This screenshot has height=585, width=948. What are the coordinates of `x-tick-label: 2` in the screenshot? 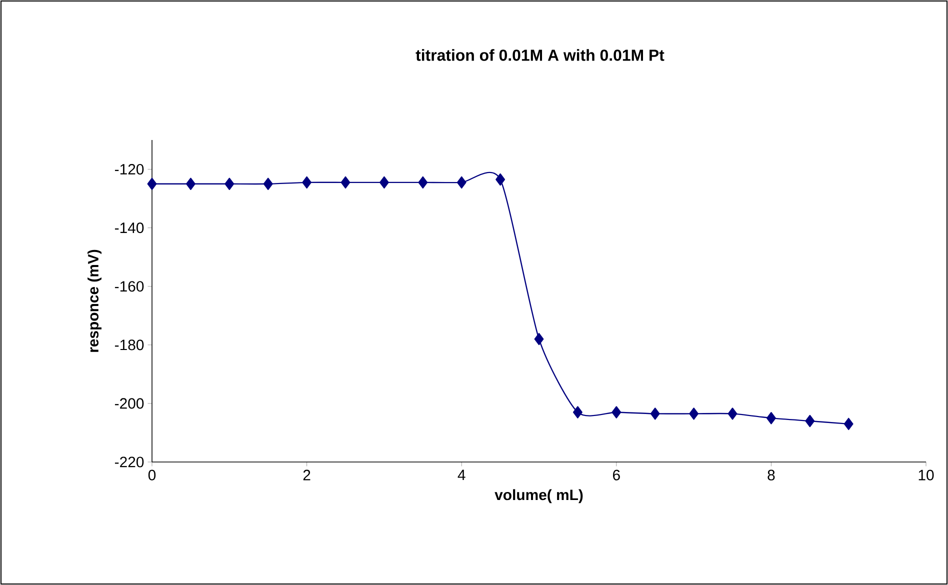 It's located at (306, 475).